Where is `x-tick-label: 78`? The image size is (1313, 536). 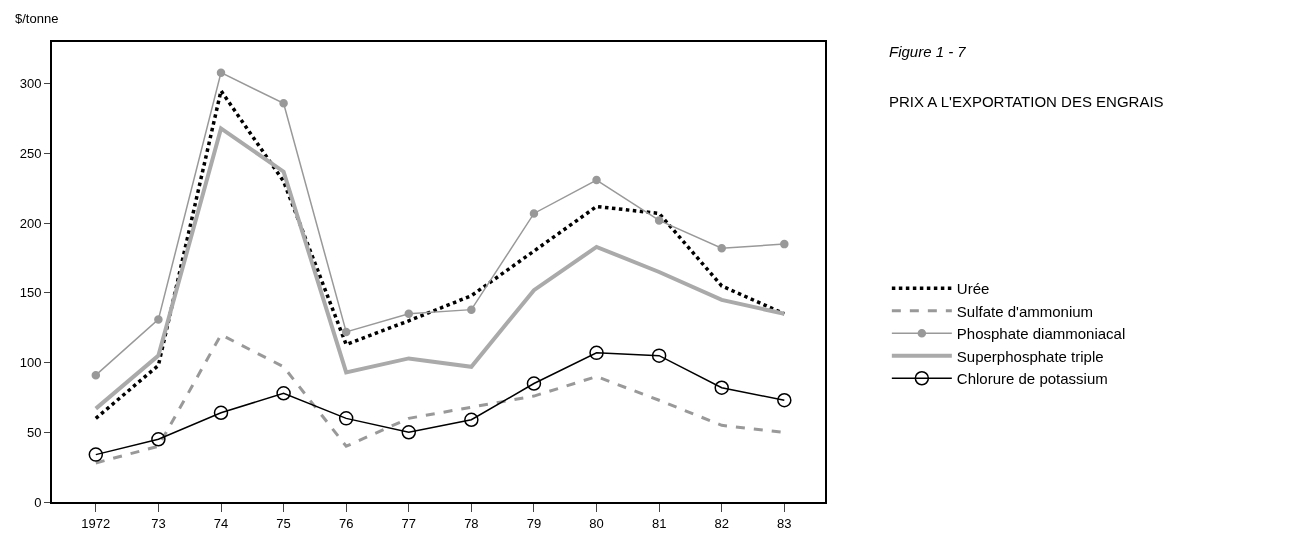 x-tick-label: 78 is located at coordinates (471, 523).